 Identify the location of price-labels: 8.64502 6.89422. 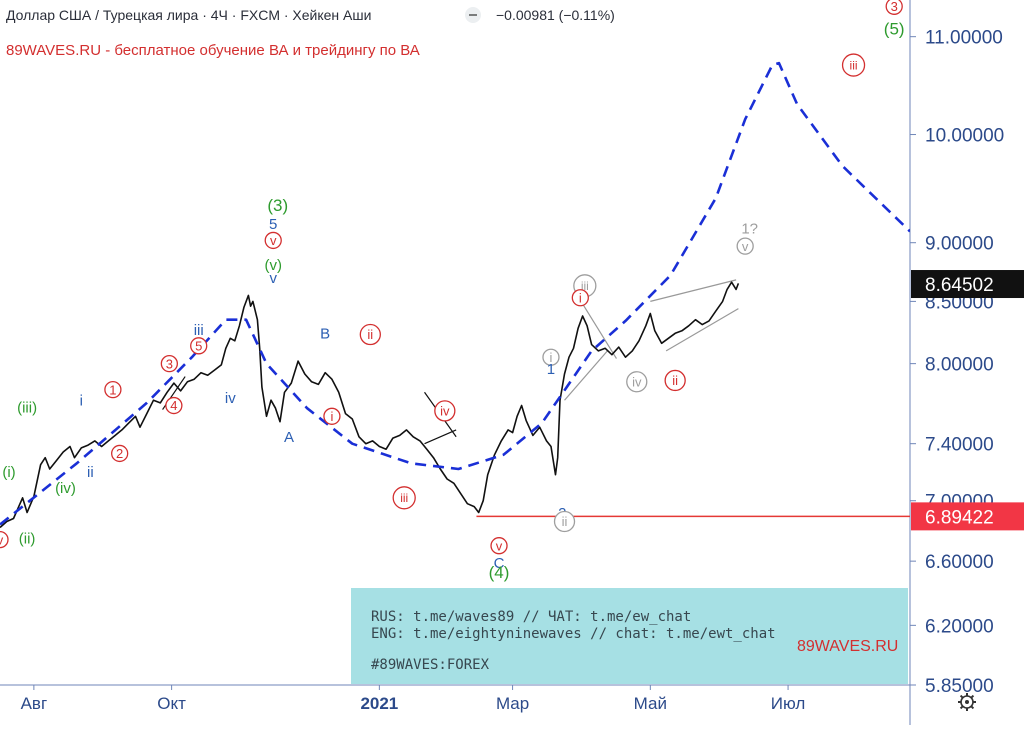
(967, 400).